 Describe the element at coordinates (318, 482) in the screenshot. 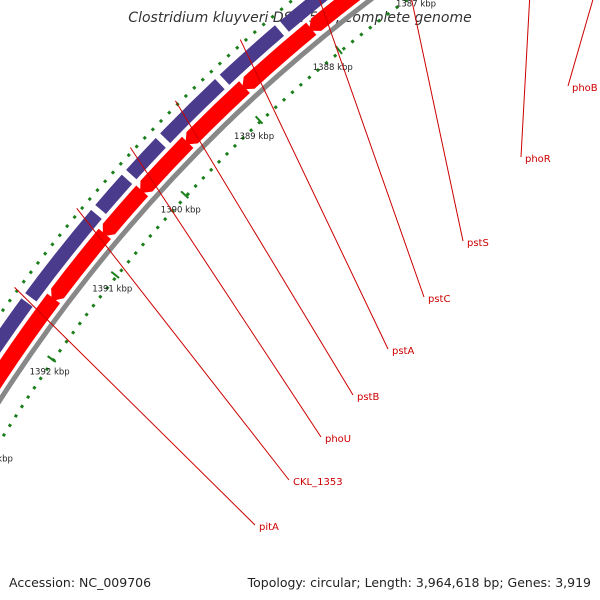

I see `gene-label: CKL_1353` at that location.